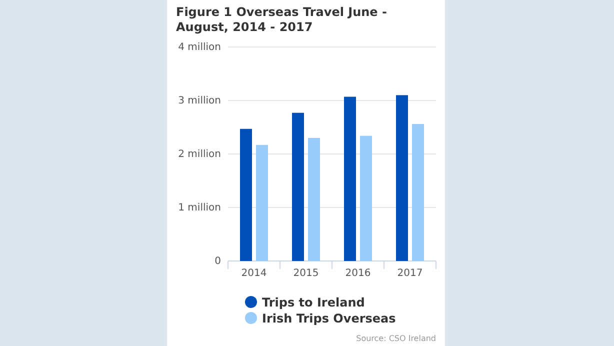  Describe the element at coordinates (199, 154) in the screenshot. I see `y-tick-label: 2 million` at that location.